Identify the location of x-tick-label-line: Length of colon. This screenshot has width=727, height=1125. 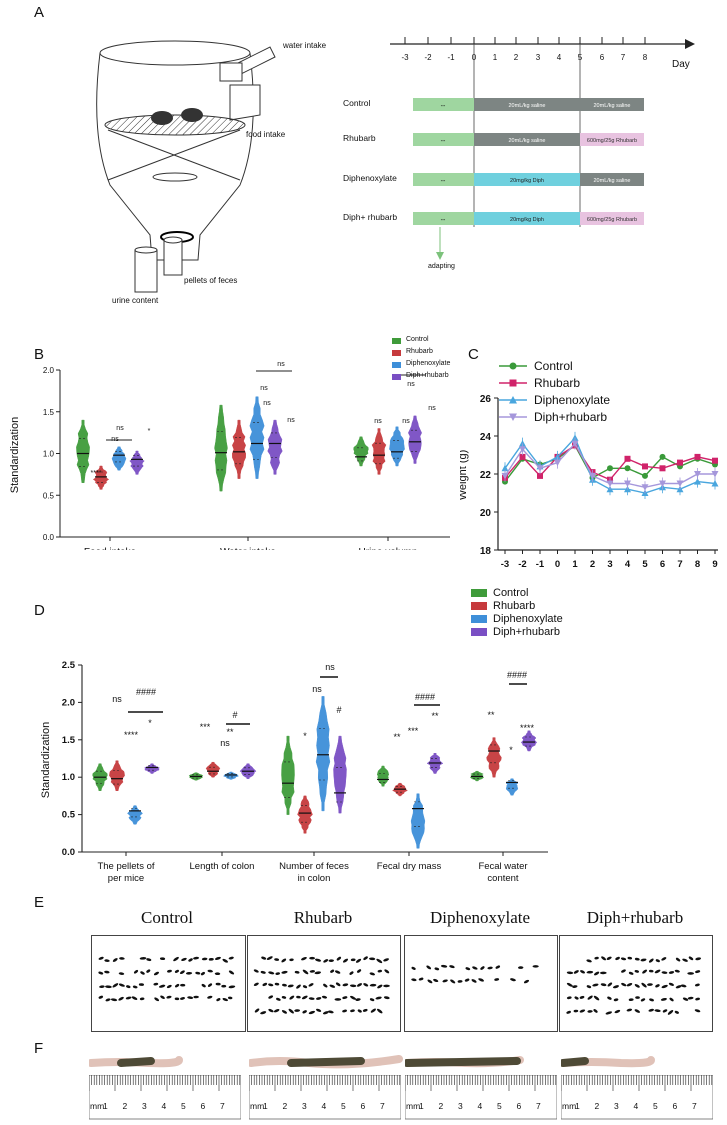
(222, 866).